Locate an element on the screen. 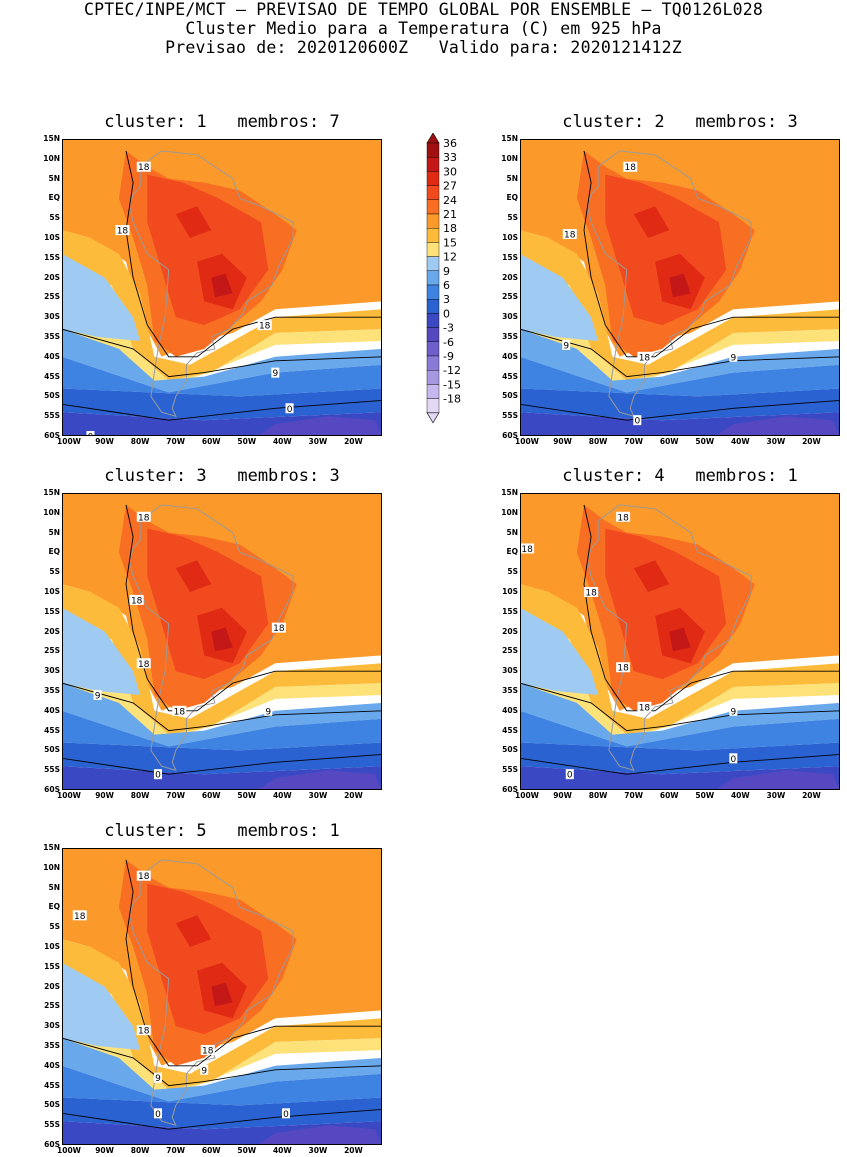 This screenshot has width=847, height=1157. panel-title: cluster: 1 membros: 7 is located at coordinates (222, 122).